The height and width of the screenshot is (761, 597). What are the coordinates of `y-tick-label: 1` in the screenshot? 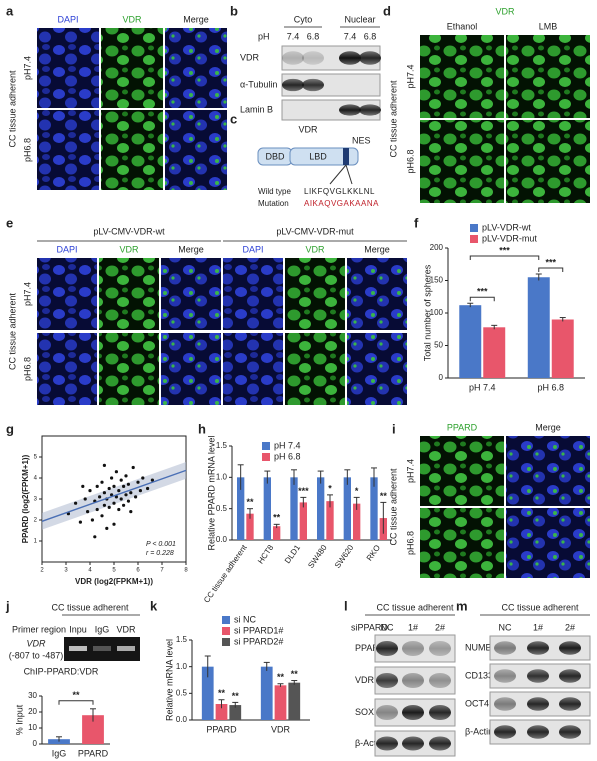 It's located at (36, 542).